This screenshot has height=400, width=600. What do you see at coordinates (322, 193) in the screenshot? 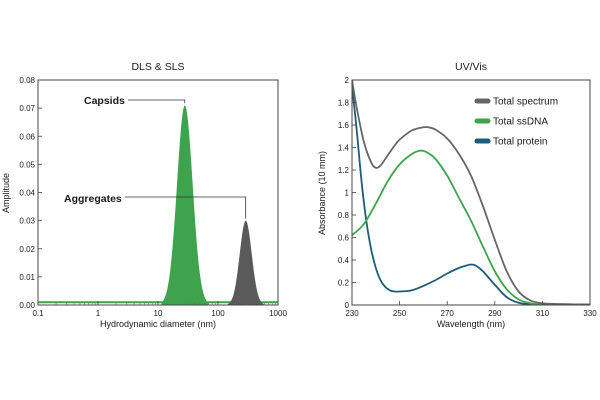
I see `uvvis-y-axis-label: Absorbance (10 mm)` at bounding box center [322, 193].